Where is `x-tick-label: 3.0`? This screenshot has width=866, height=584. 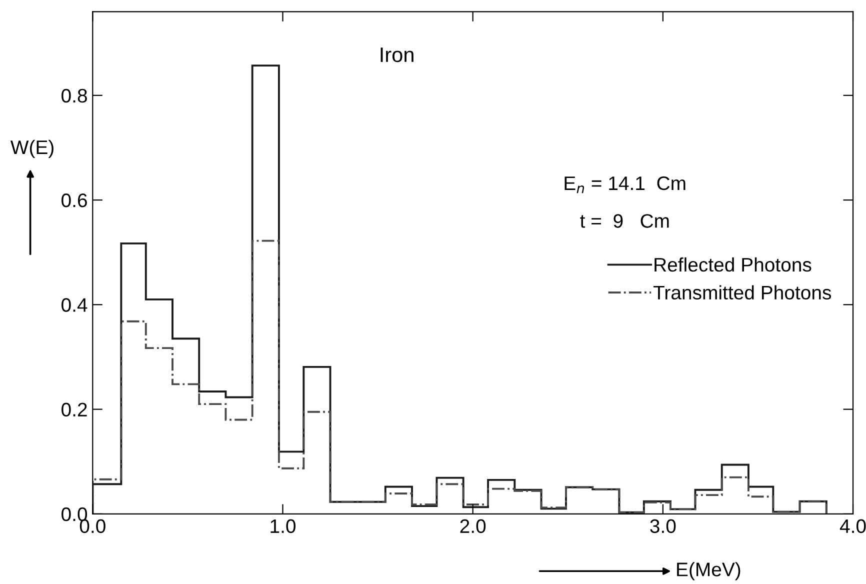 x-tick-label: 3.0 is located at coordinates (663, 526).